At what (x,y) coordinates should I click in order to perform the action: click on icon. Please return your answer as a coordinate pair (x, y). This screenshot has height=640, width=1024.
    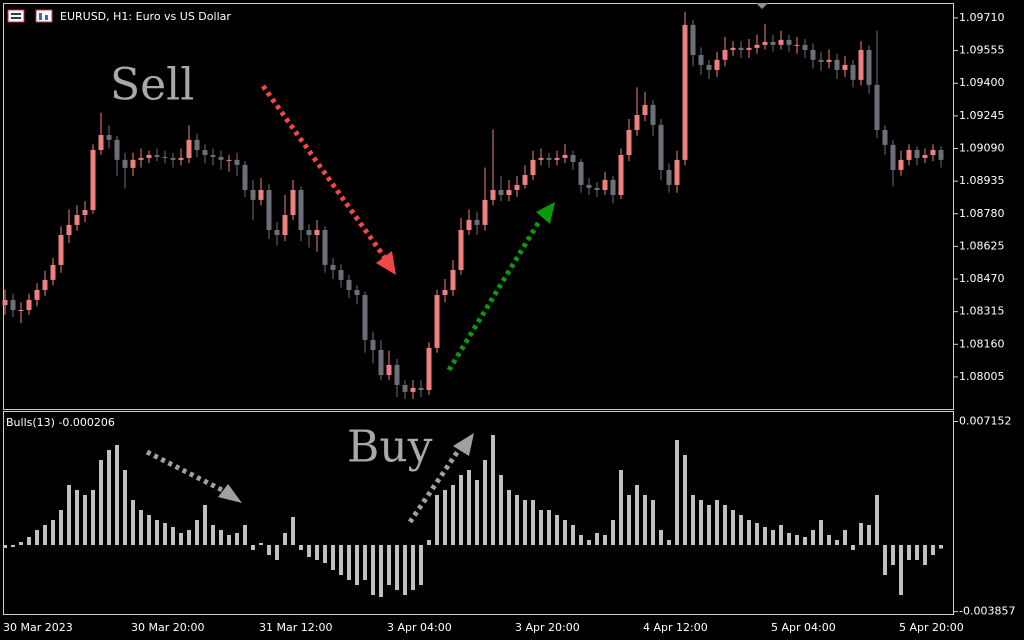
    Looking at the image, I should click on (16, 16).